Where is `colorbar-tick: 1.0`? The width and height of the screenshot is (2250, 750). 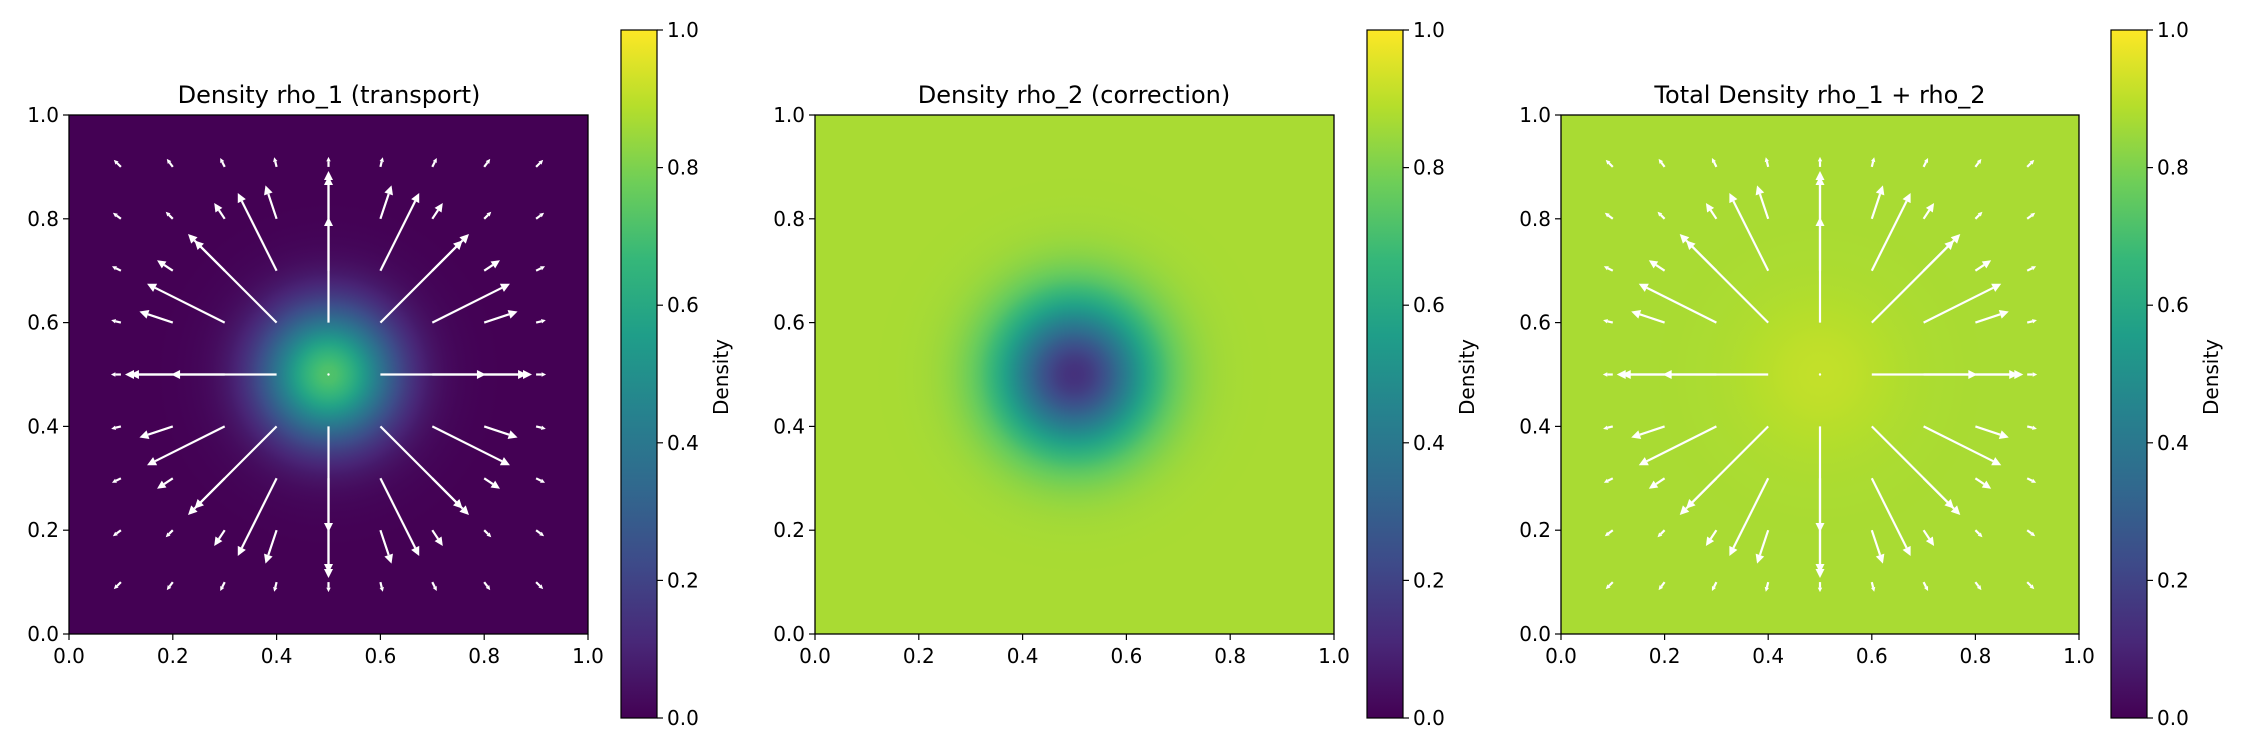
colorbar-tick: 1.0 is located at coordinates (2168, 30).